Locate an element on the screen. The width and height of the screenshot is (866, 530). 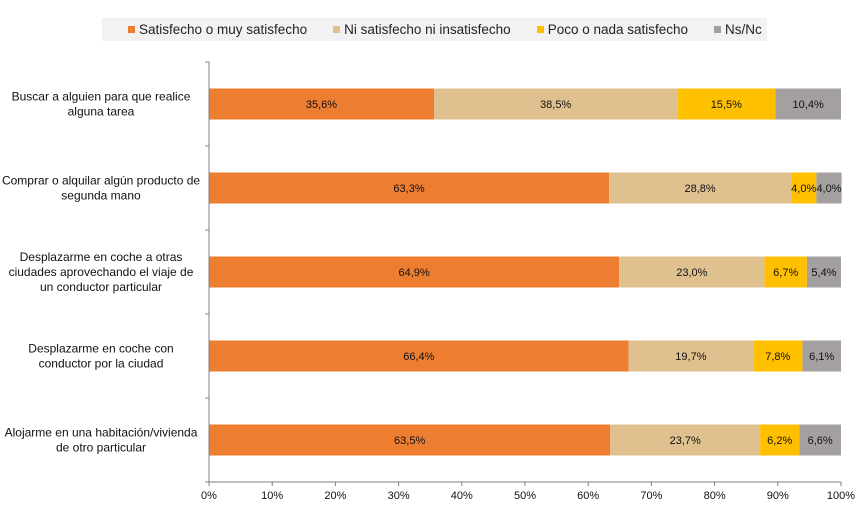
data-label: 35,6% is located at coordinates (321, 105).